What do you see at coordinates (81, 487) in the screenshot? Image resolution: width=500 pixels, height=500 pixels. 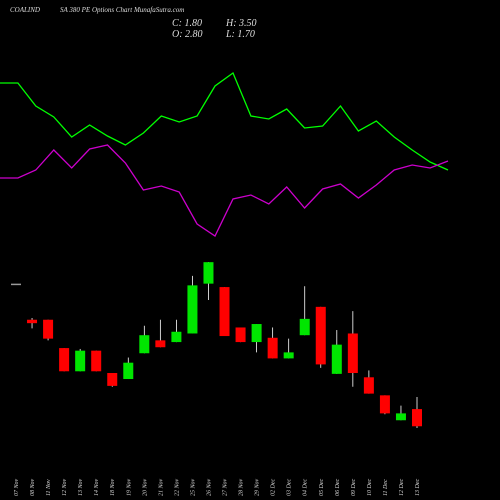 I see `x-tick-label: 13 Nov` at bounding box center [81, 487].